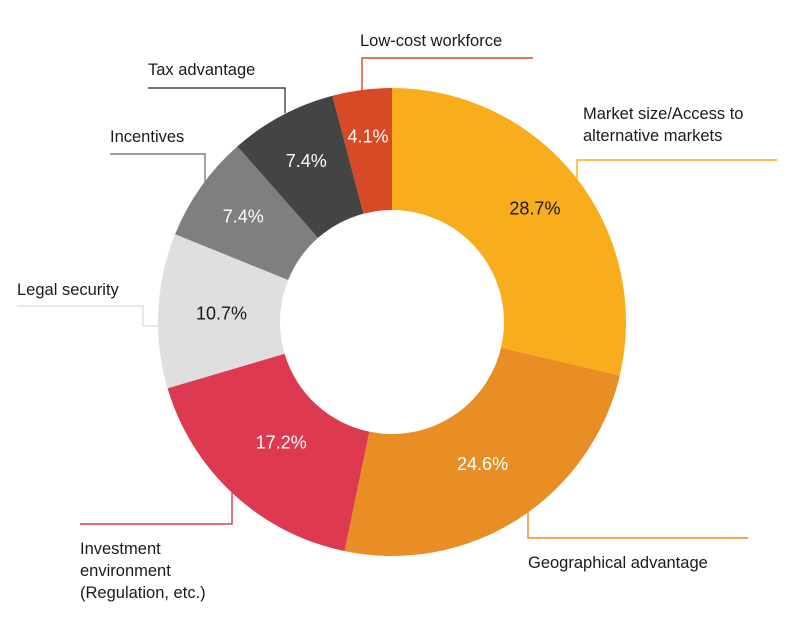 The image size is (795, 622). Describe the element at coordinates (143, 593) in the screenshot. I see `category-label-line: (Regulation, etc.)` at that location.